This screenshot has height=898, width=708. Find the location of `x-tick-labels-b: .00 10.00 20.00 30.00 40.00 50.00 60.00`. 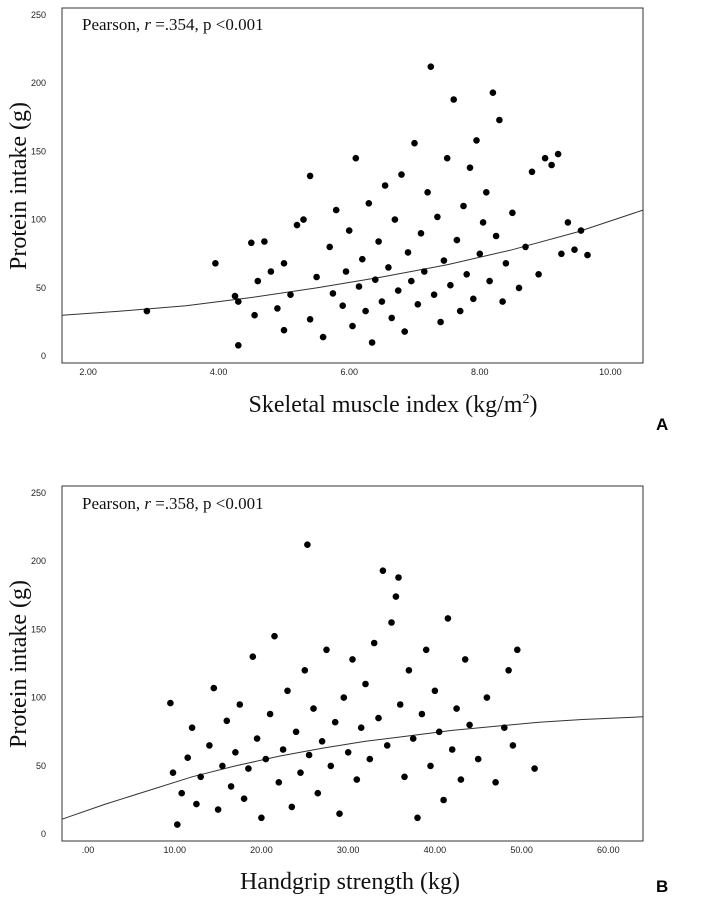

x-tick-labels-b: .00 10.00 20.00 30.00 40.00 50.00 60.00 is located at coordinates (351, 850).